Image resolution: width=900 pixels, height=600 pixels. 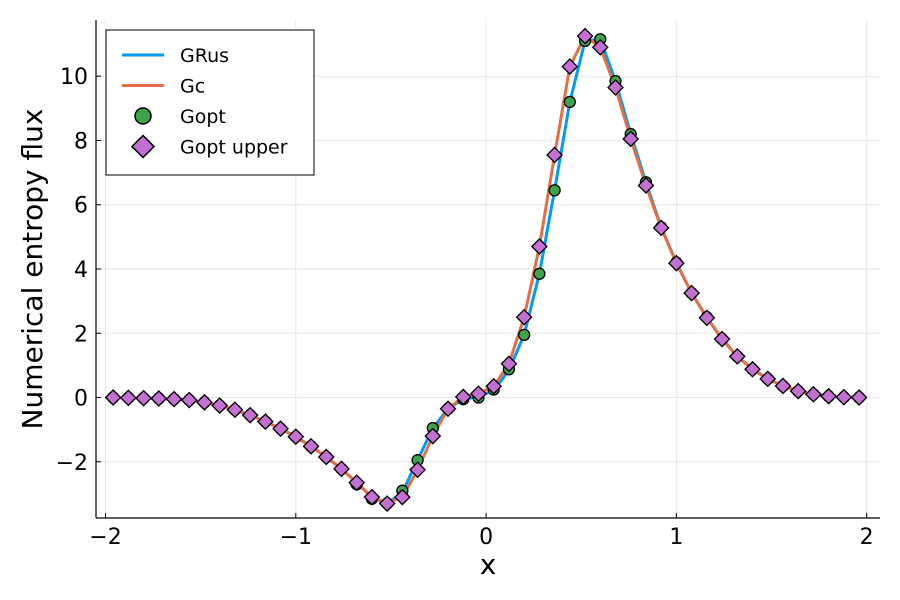 What do you see at coordinates (192, 87) in the screenshot?
I see `legend-label: Gc` at bounding box center [192, 87].